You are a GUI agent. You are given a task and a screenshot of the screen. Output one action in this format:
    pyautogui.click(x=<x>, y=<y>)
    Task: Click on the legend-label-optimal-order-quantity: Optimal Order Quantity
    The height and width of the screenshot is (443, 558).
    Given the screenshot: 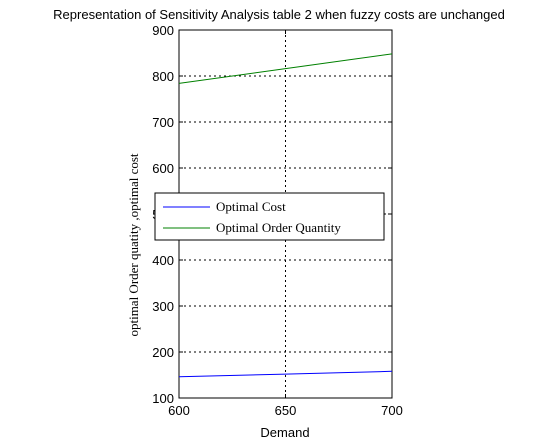 What is the action you would take?
    pyautogui.click(x=278, y=227)
    